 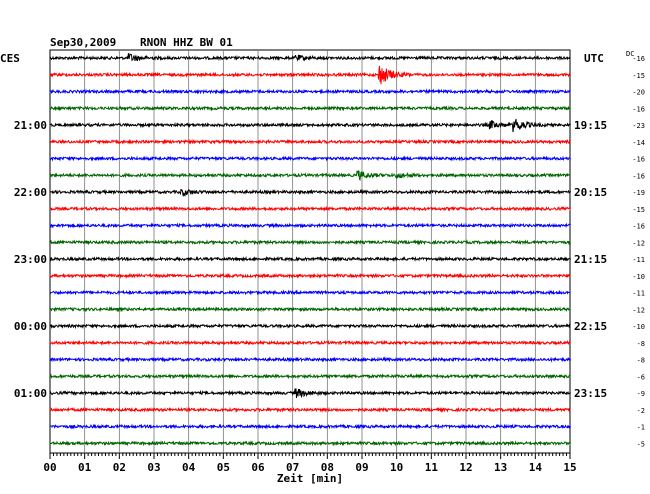 I want to click on dc-offset-label: -19, so click(x=638, y=193).